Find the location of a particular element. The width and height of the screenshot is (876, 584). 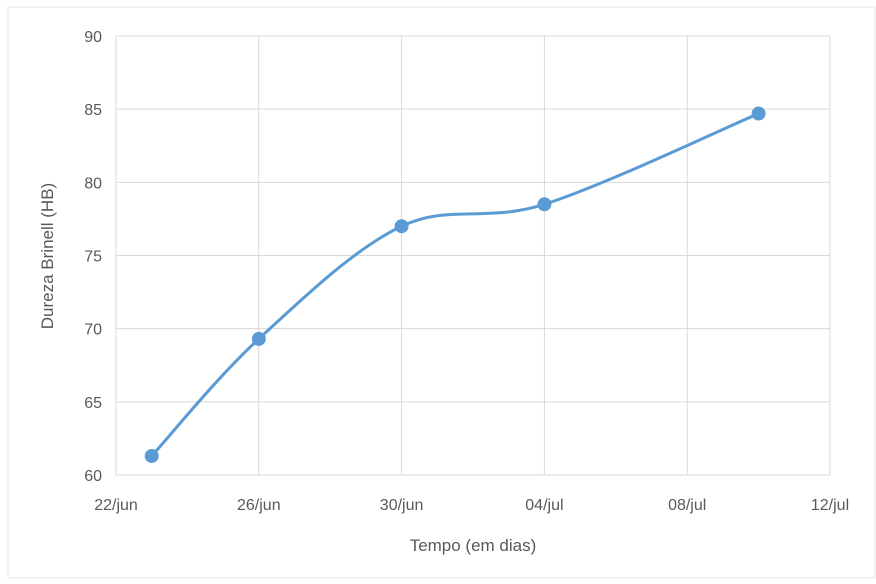

x-tick-label: 04/jul is located at coordinates (544, 505).